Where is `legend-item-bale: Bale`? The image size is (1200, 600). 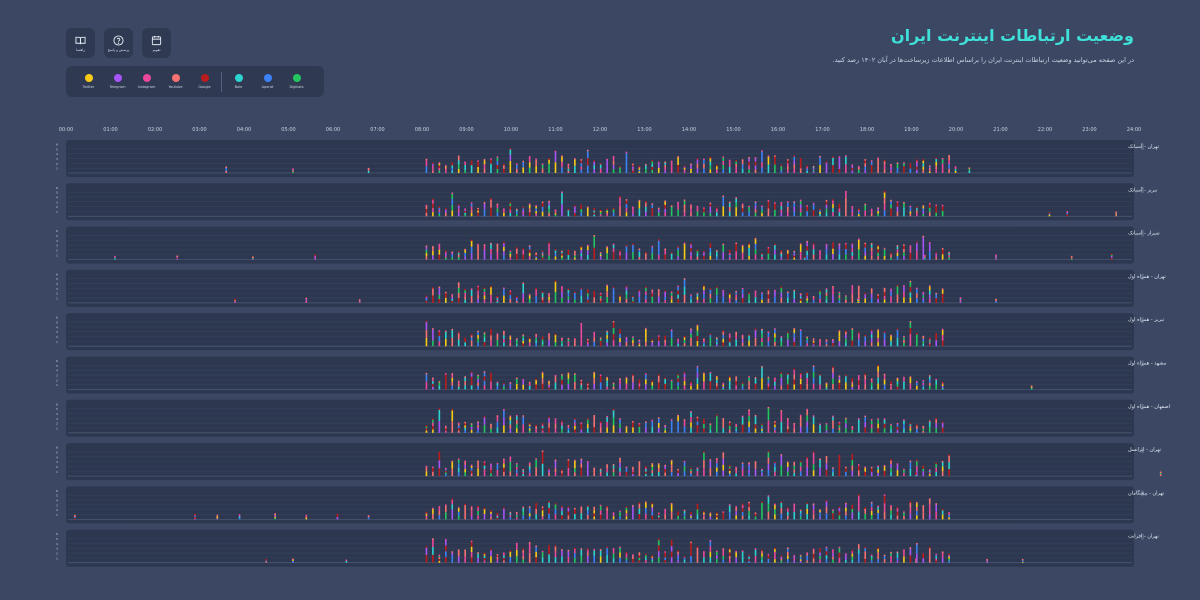 legend-item-bale: Bale is located at coordinates (238, 81).